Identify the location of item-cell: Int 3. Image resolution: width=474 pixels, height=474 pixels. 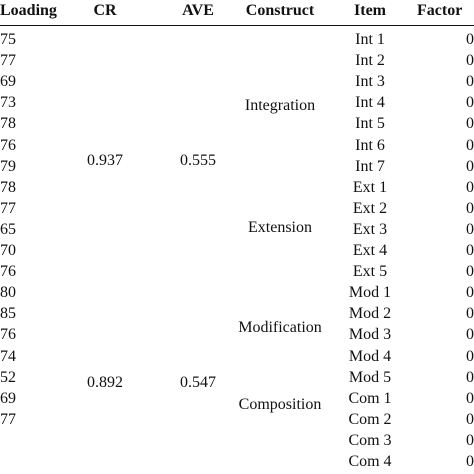
(370, 82).